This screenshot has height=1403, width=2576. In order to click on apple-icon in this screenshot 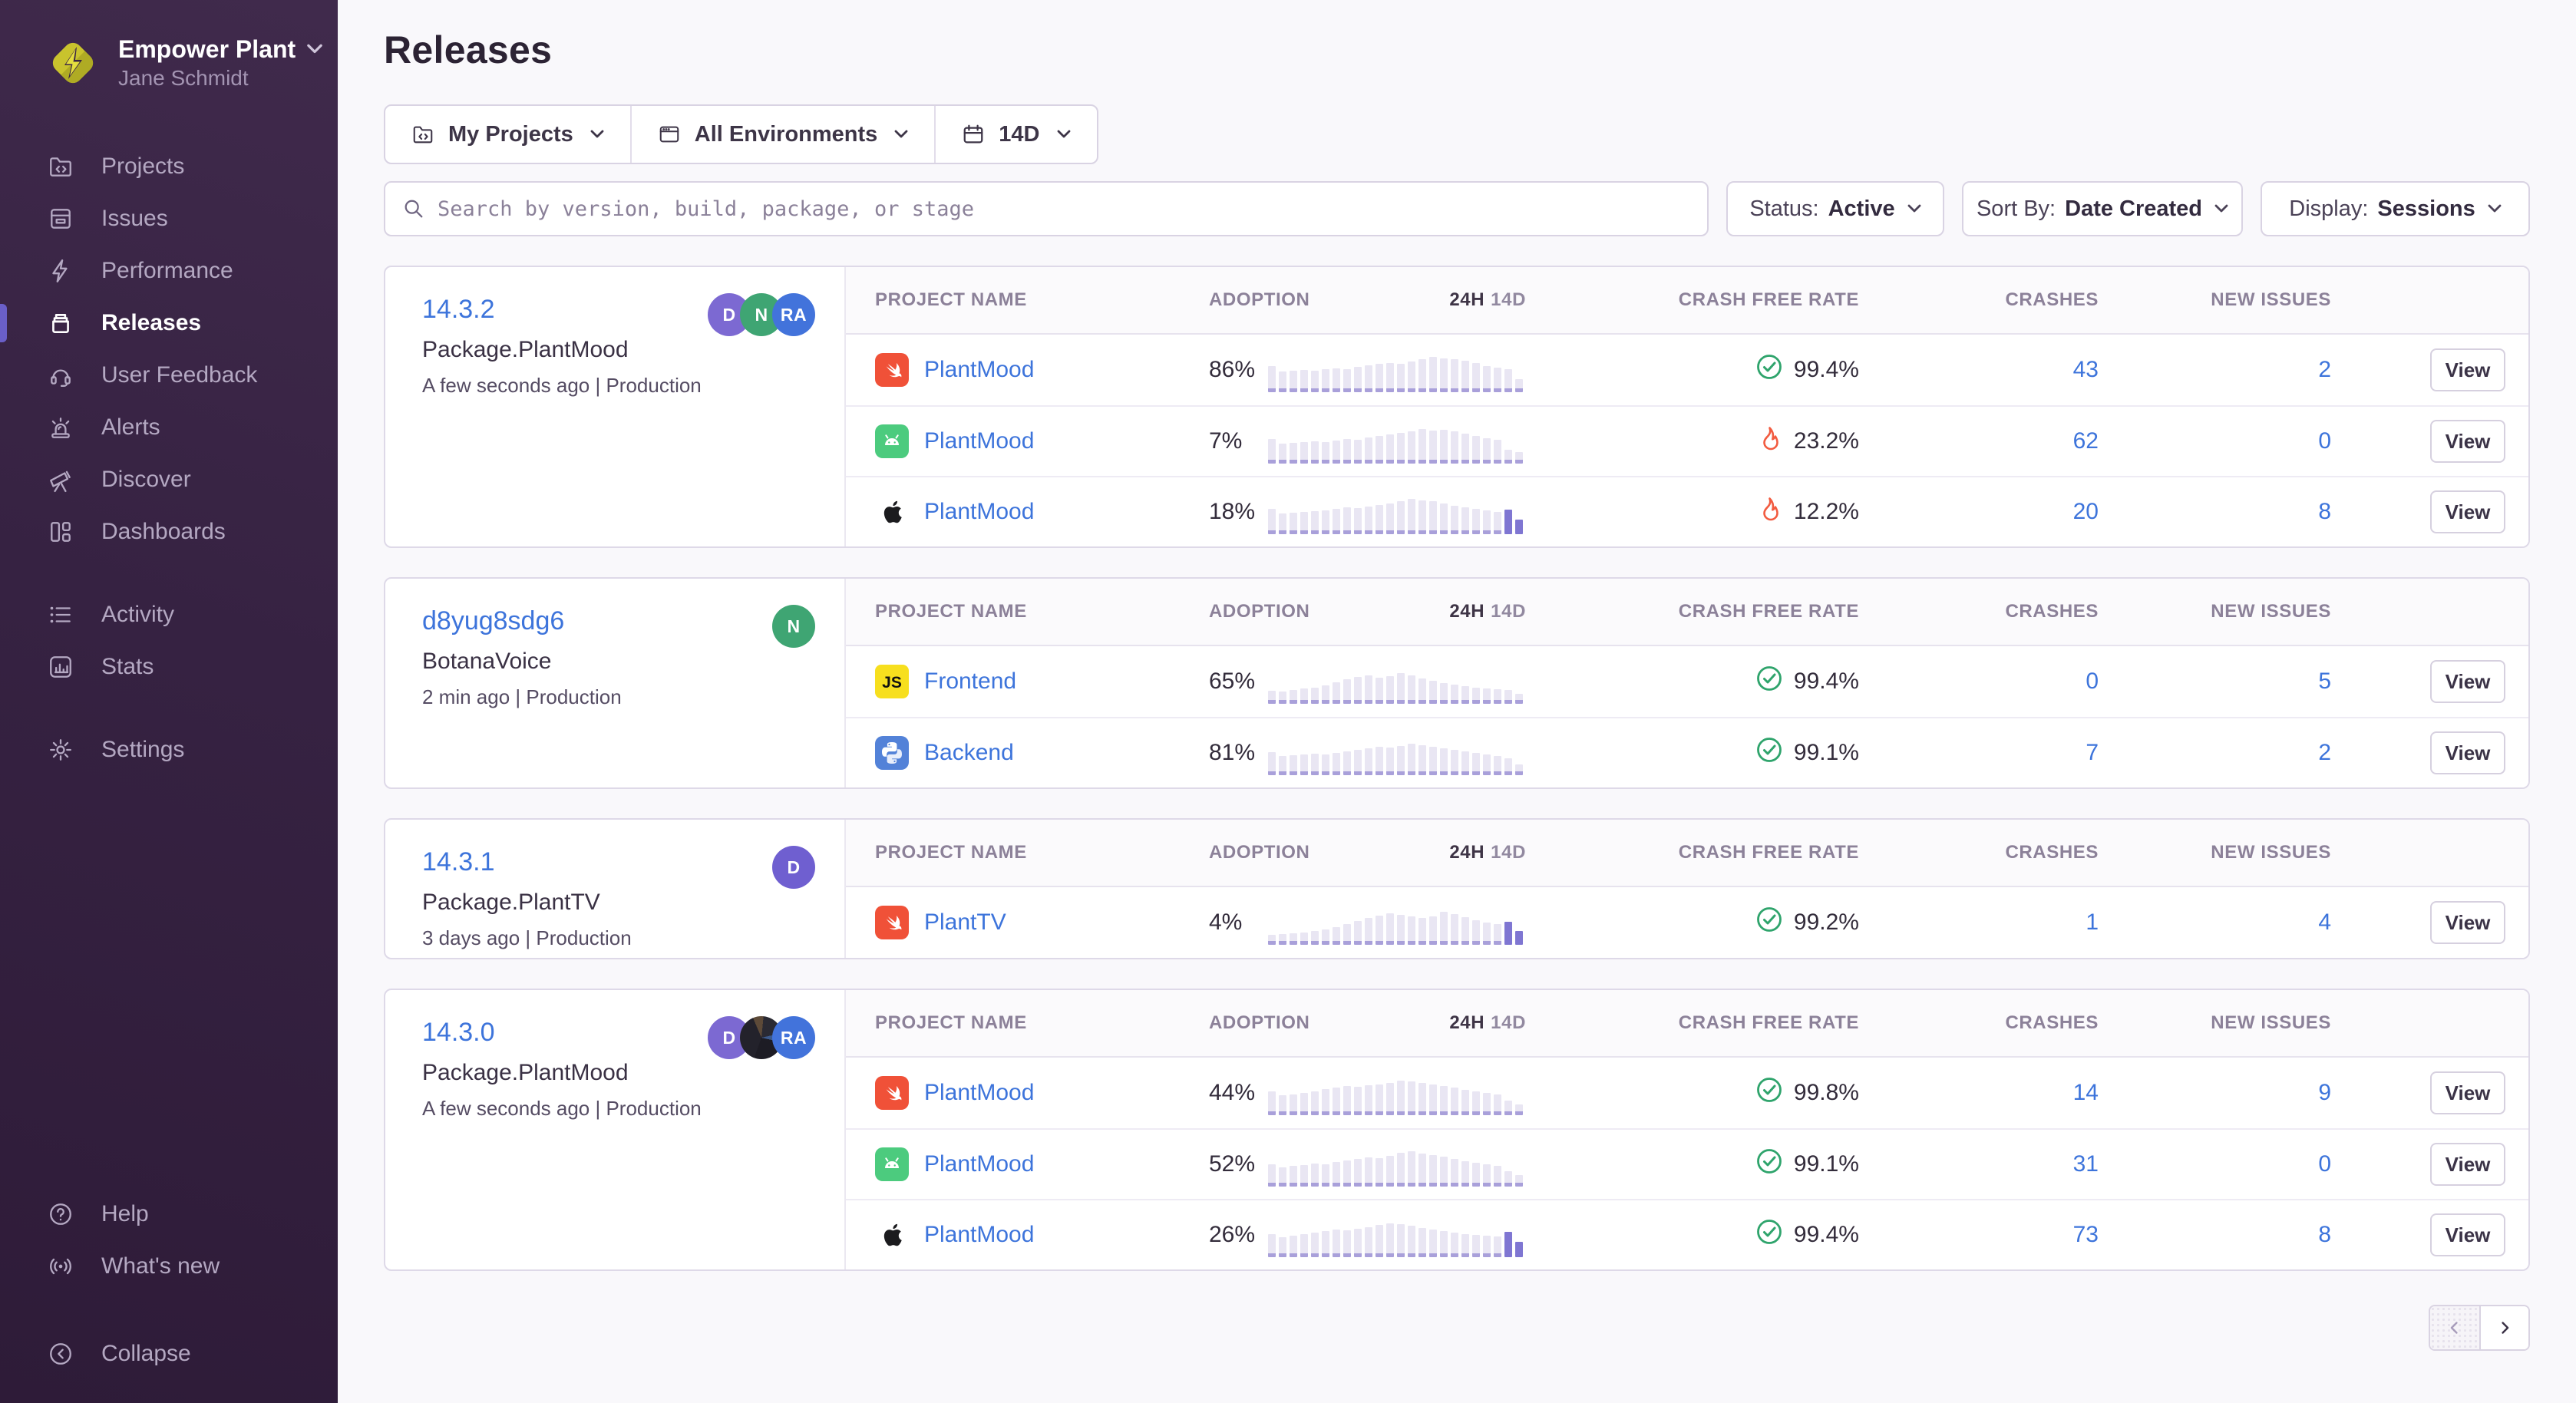, I will do `click(892, 512)`.